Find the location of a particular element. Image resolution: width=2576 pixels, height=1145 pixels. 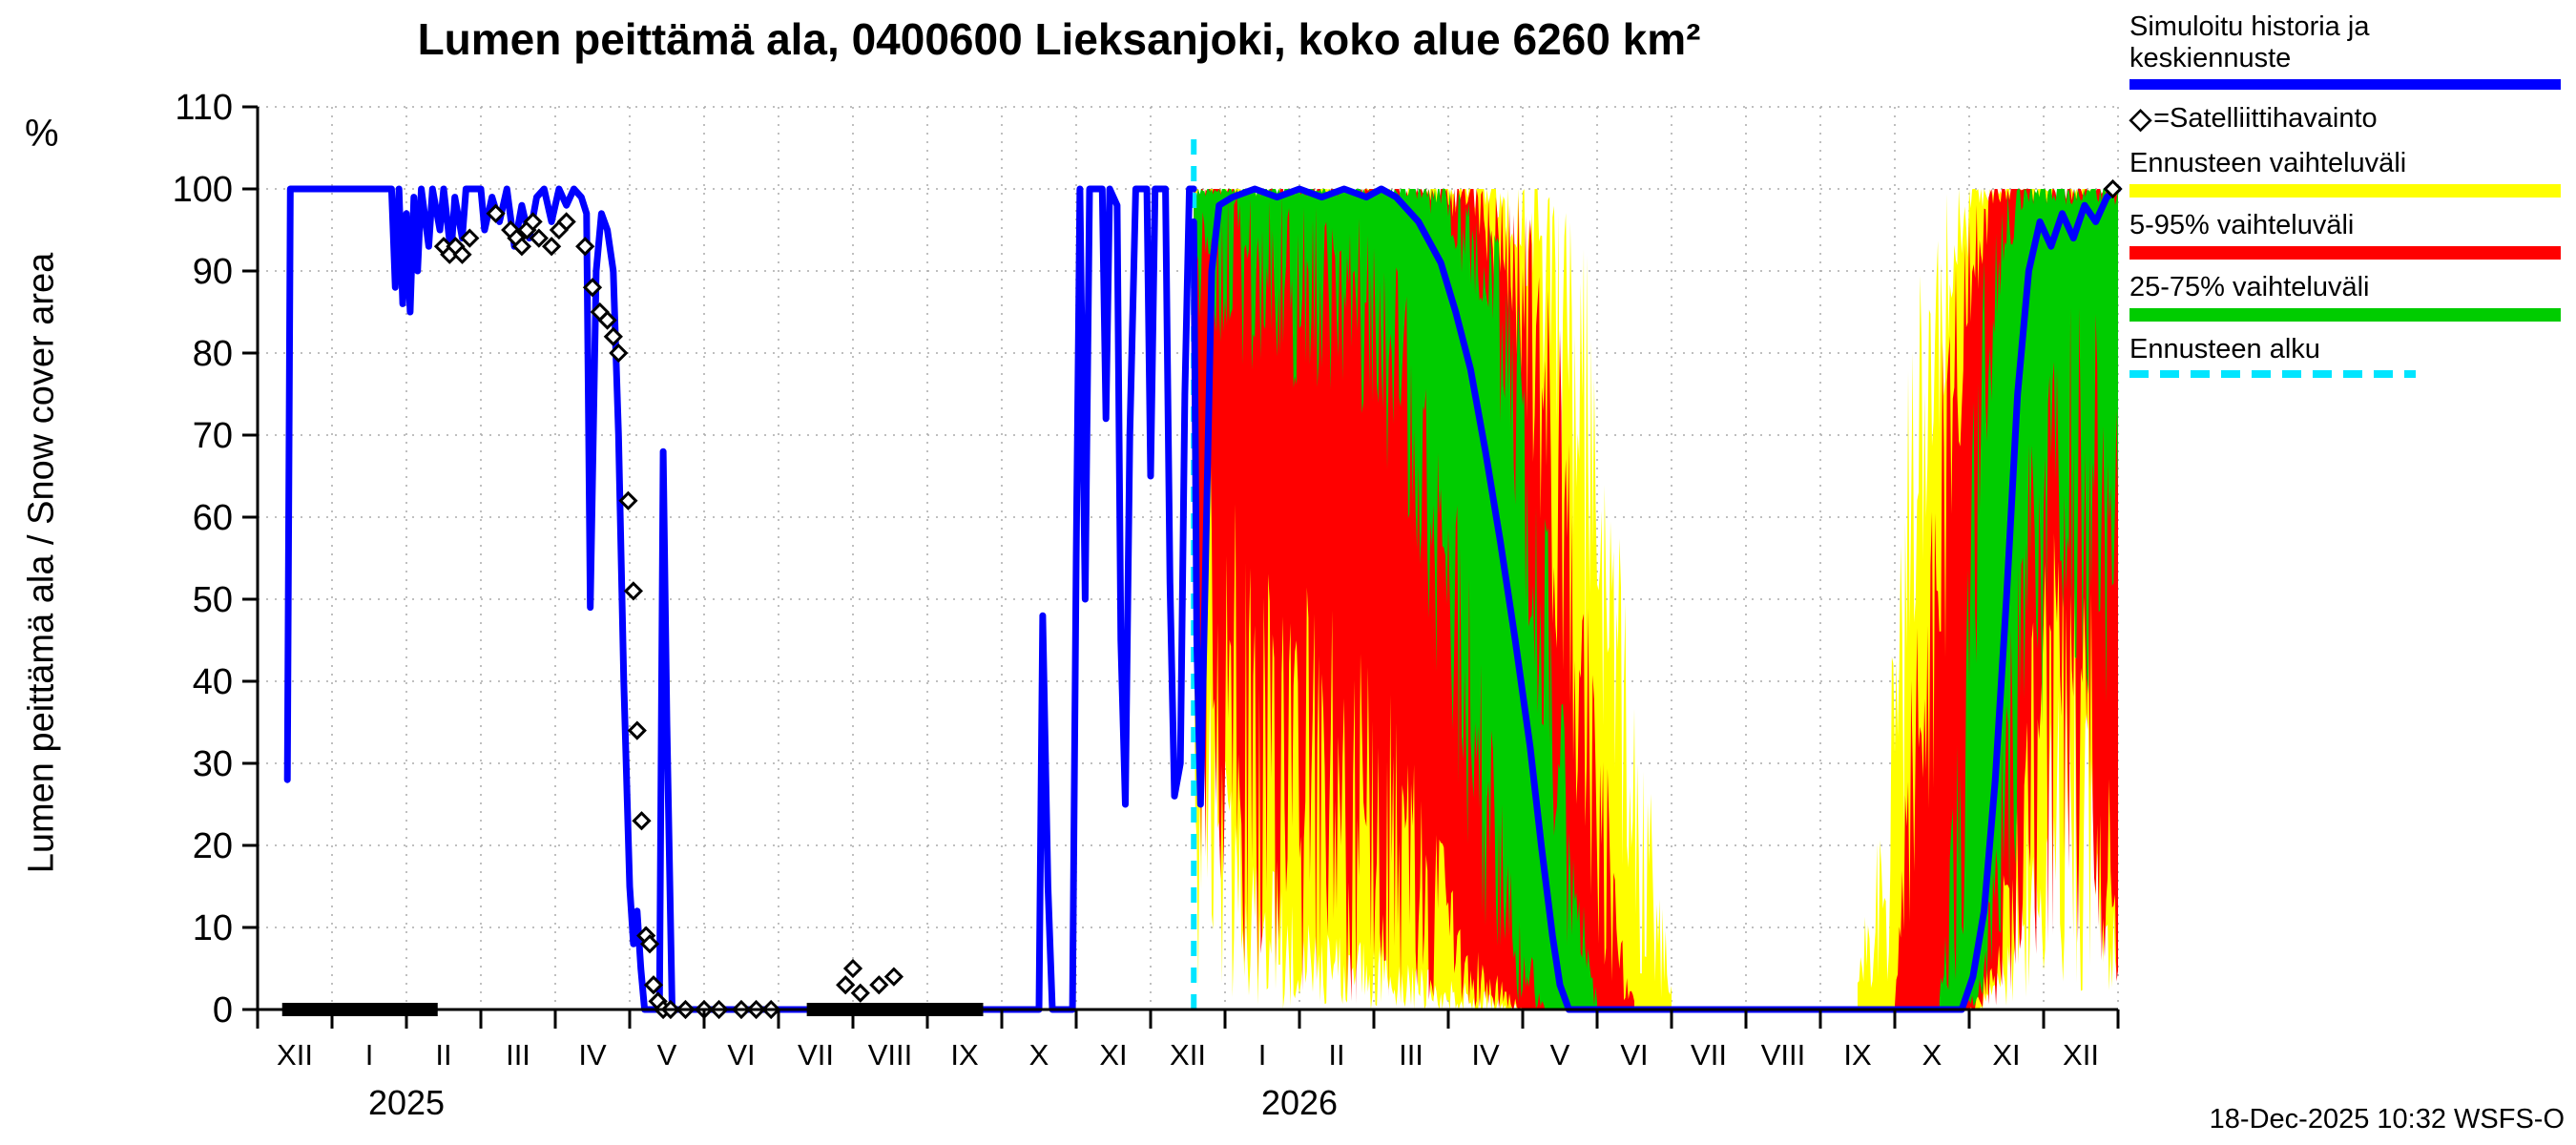

y-tick-label: 20 is located at coordinates (213, 846).